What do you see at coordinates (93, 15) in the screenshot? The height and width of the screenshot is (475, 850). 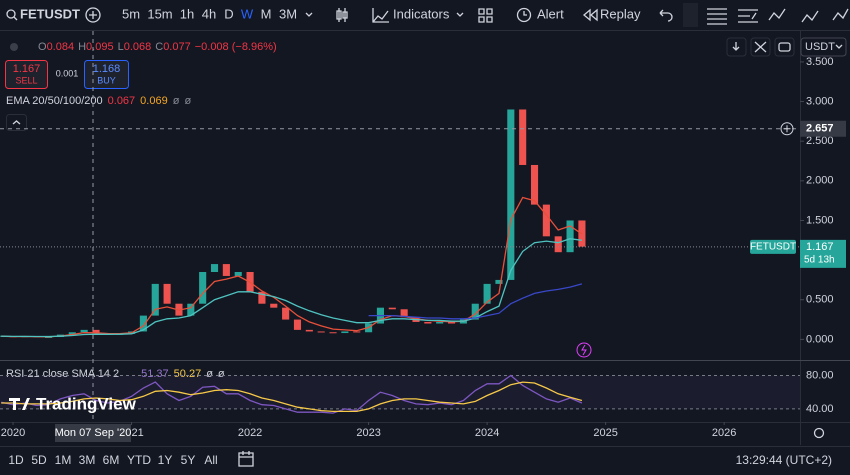 I see `add-symbol-button` at bounding box center [93, 15].